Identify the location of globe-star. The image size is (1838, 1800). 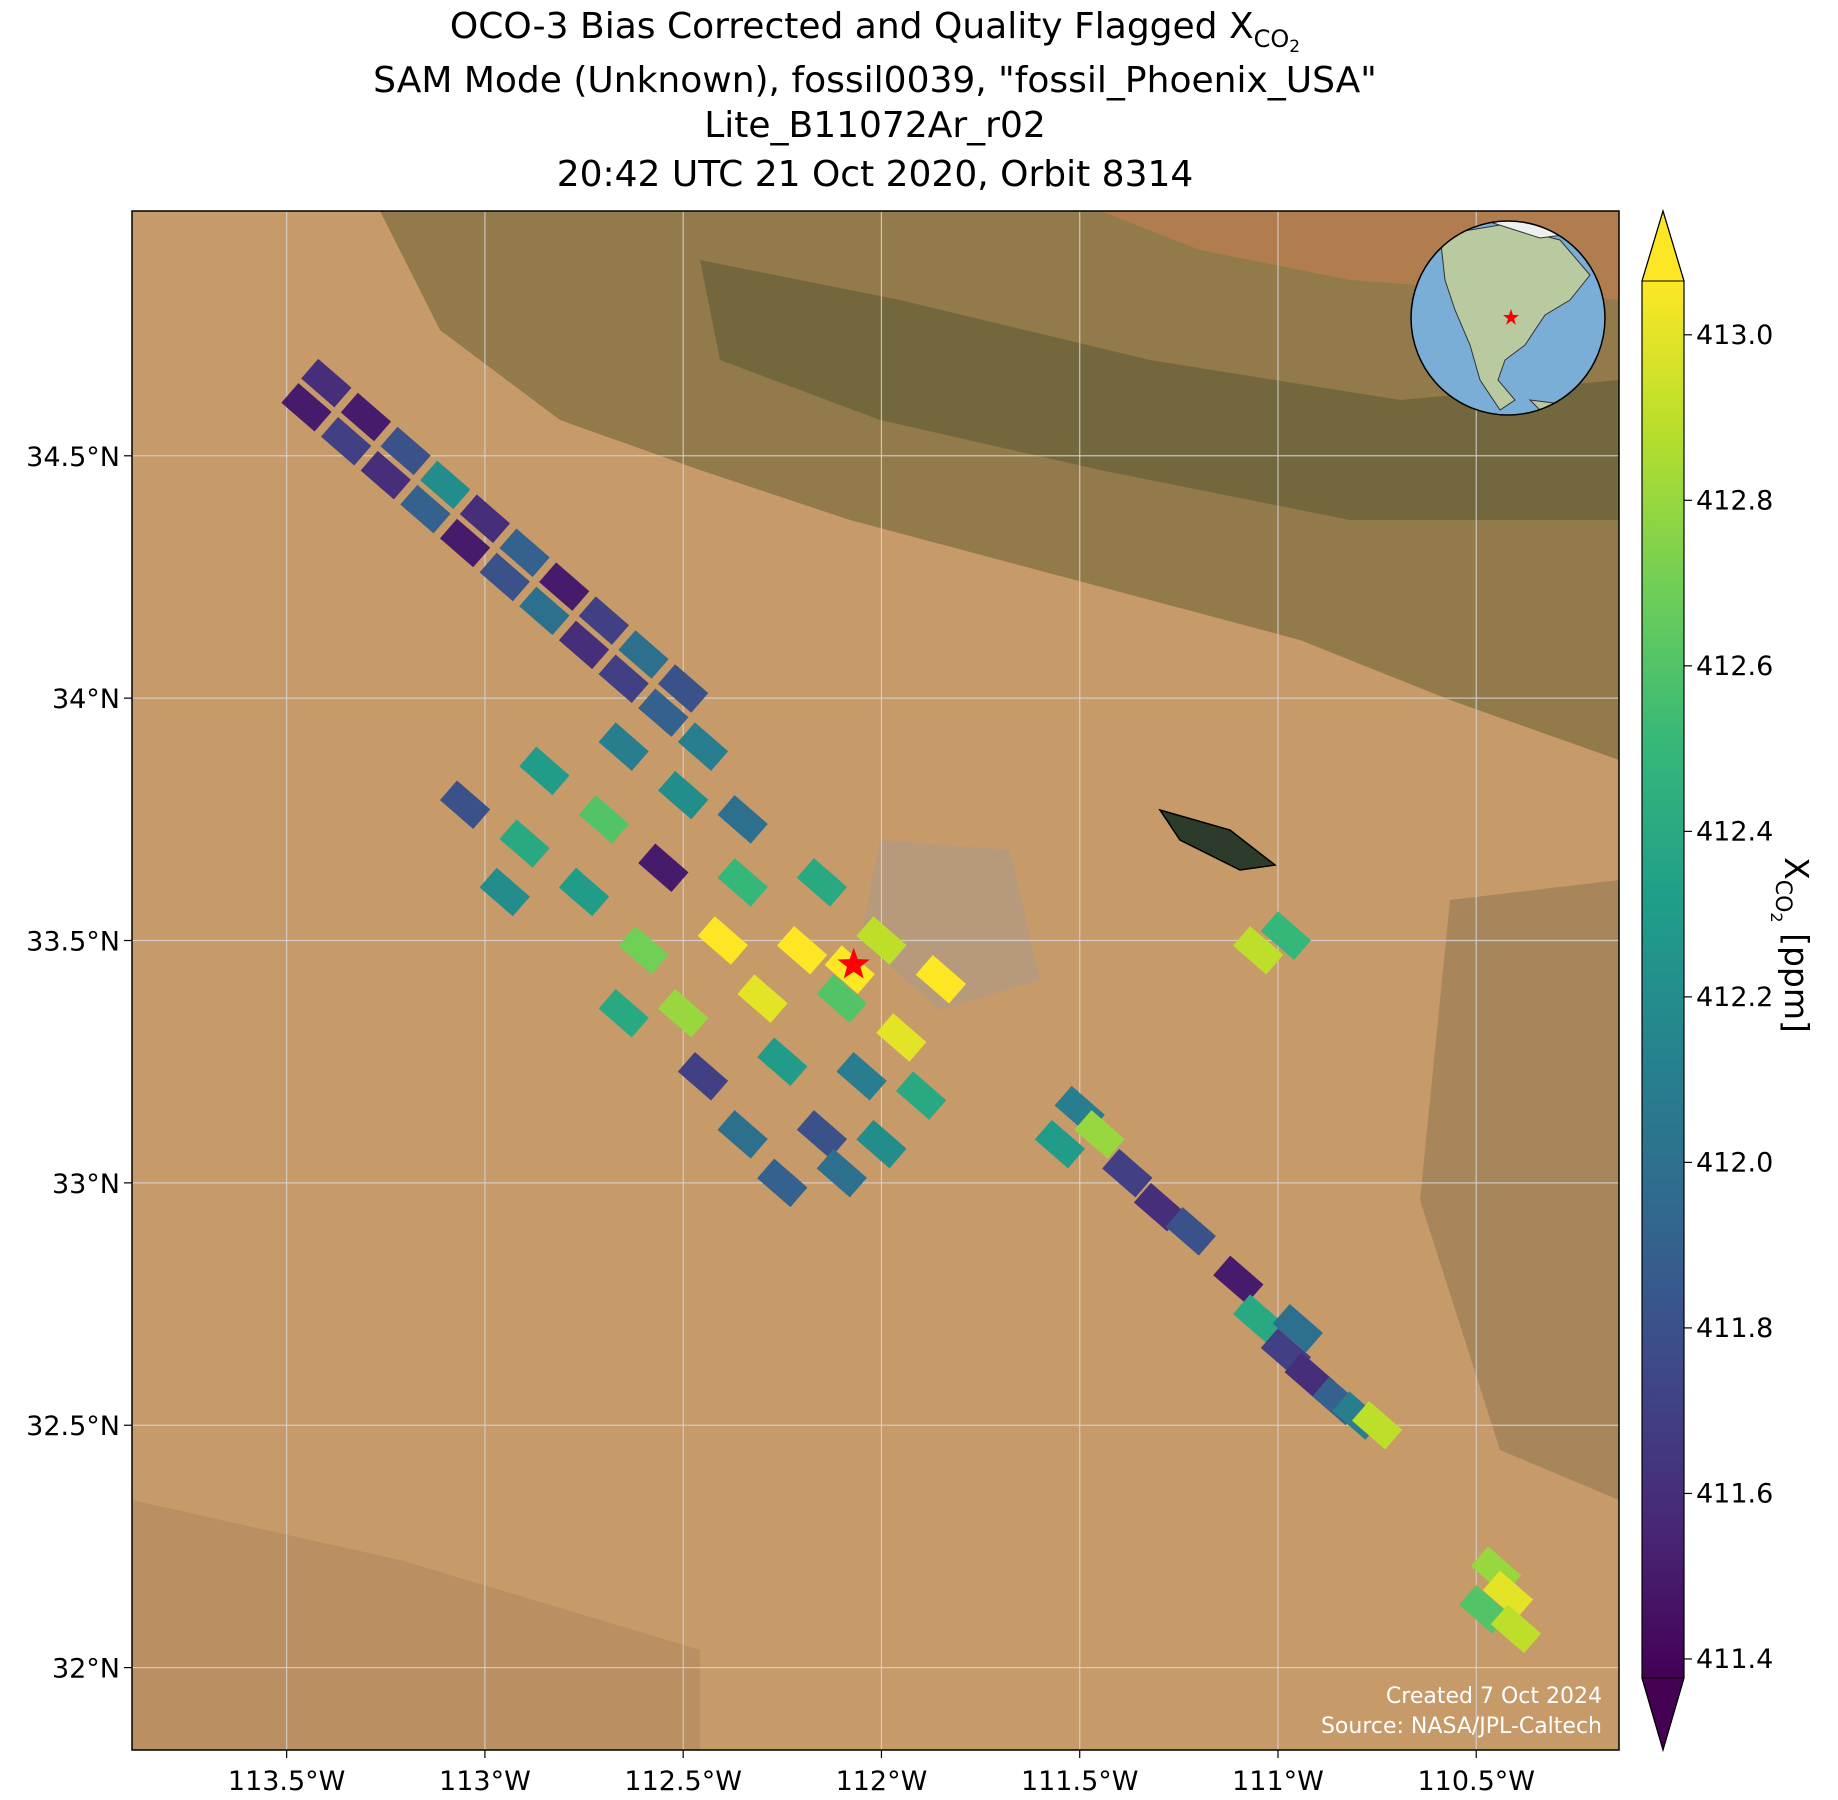
(1511, 317).